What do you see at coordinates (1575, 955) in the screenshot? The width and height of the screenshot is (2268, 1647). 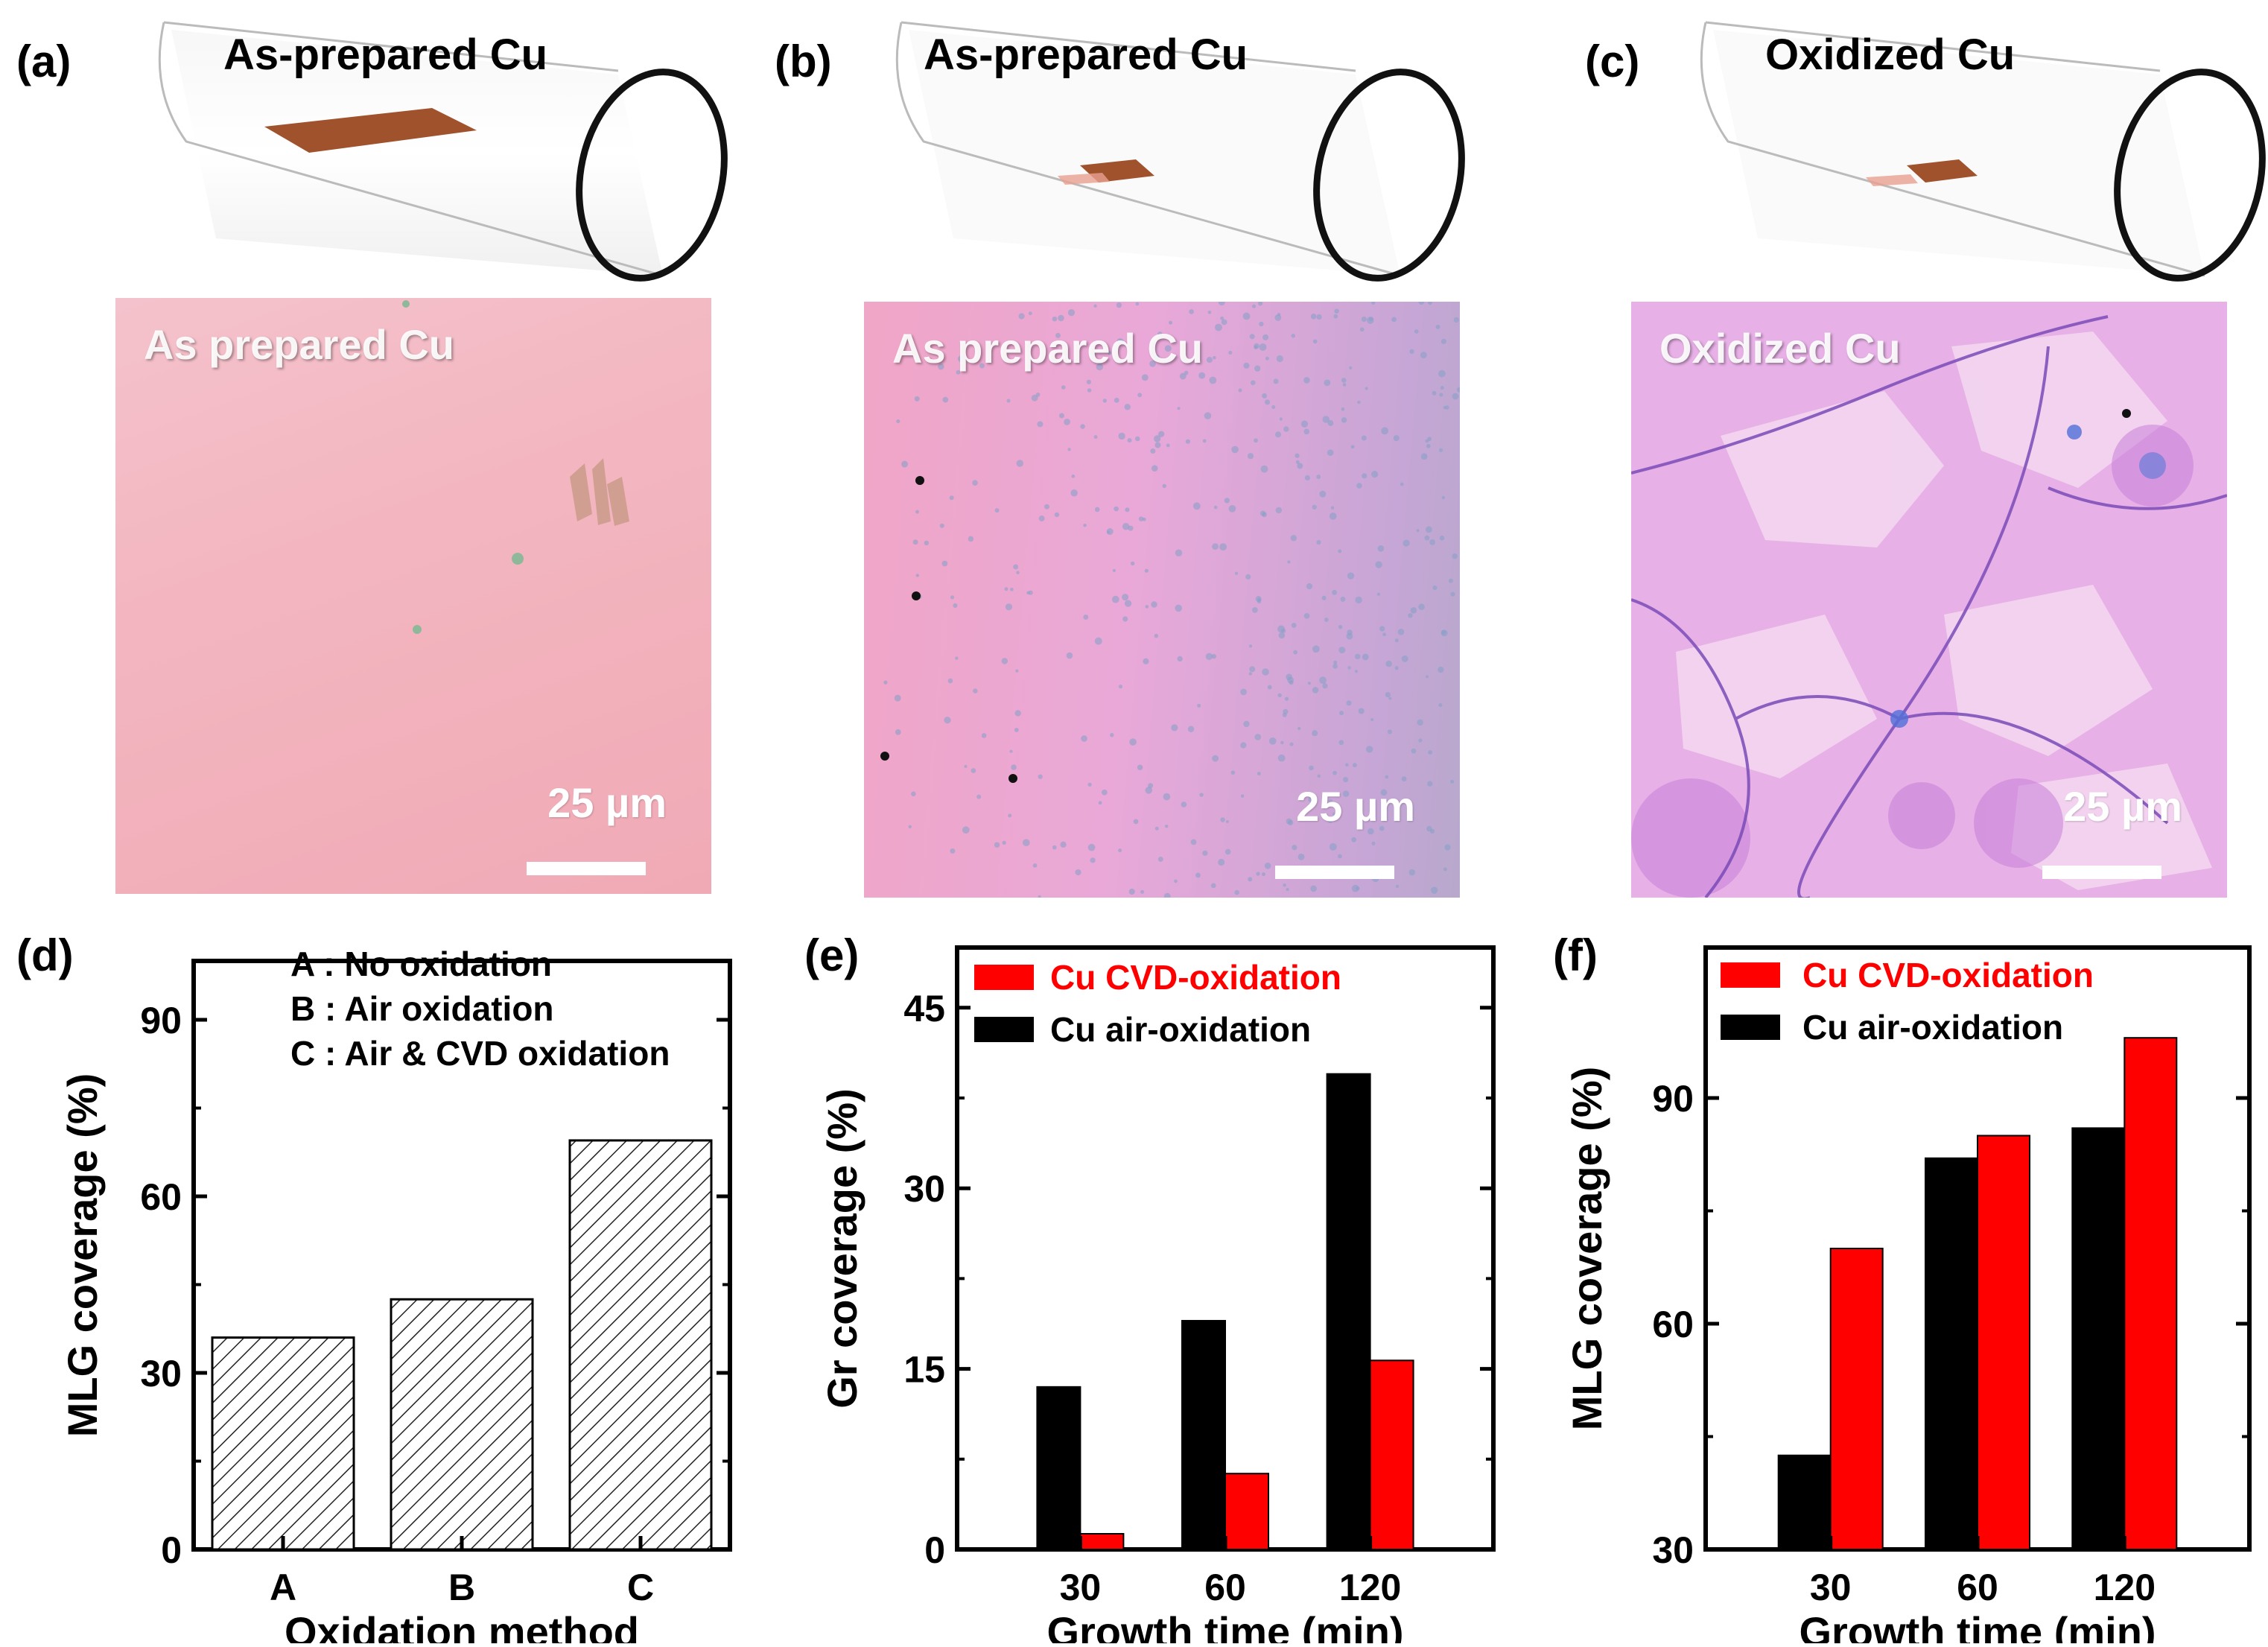 I see `panel-label-f: (f)` at bounding box center [1575, 955].